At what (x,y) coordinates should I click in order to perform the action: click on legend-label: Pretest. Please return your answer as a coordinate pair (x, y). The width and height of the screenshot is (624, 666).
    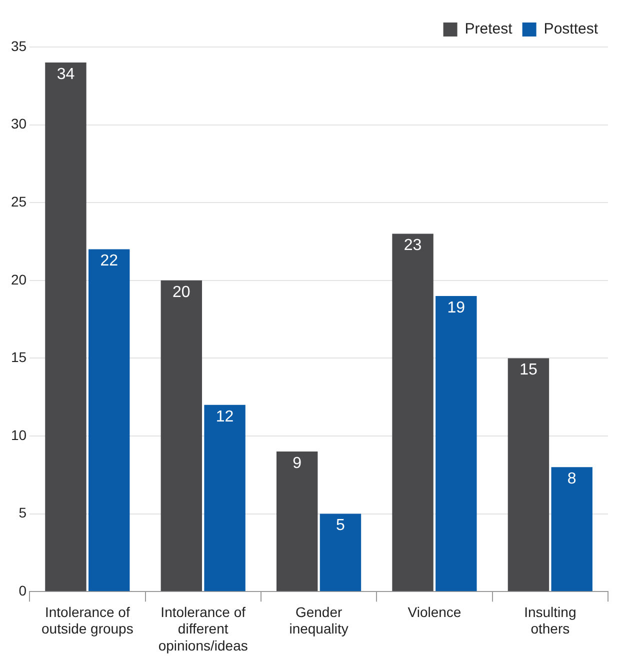
    Looking at the image, I should click on (489, 29).